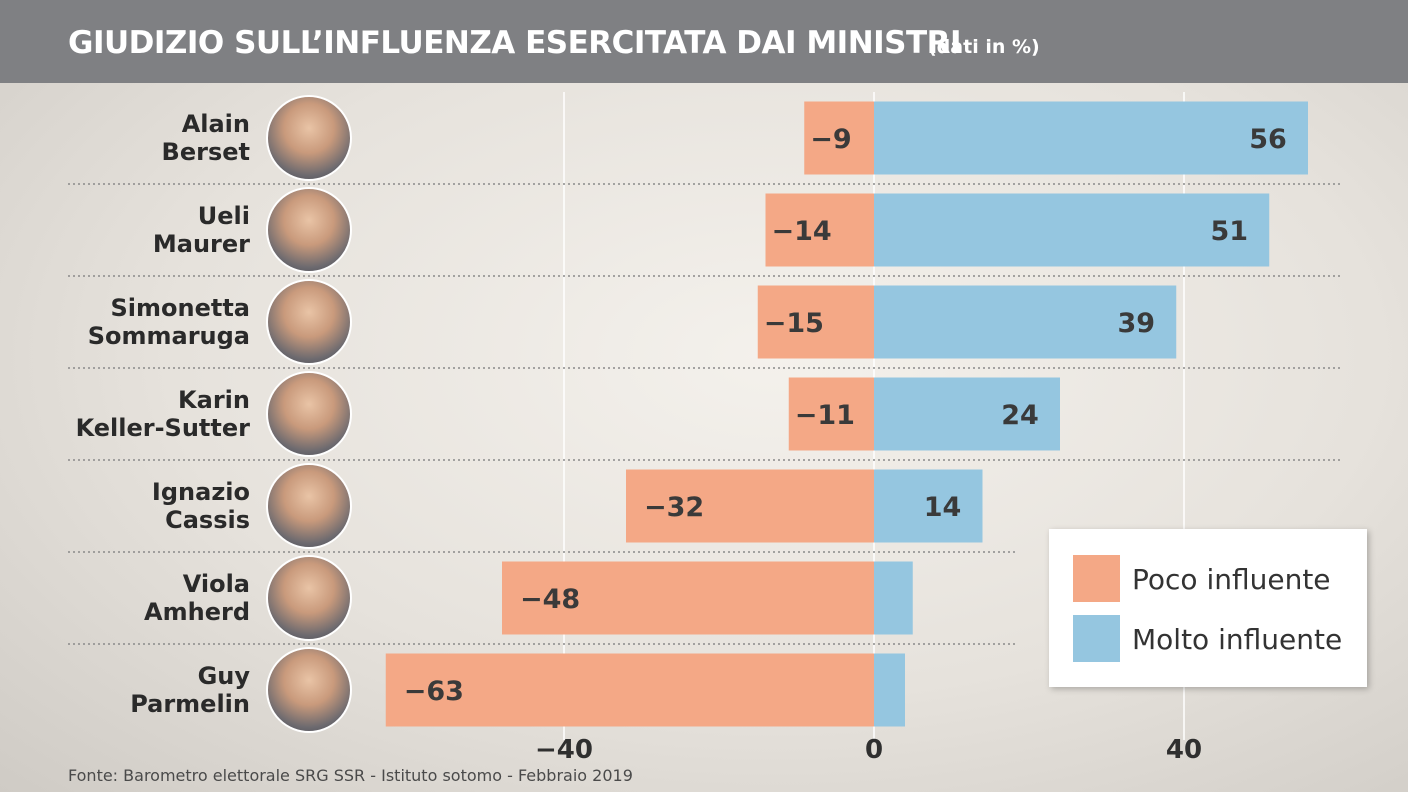  What do you see at coordinates (162, 428) in the screenshot?
I see `minister-name-line: Keller-Sutter` at bounding box center [162, 428].